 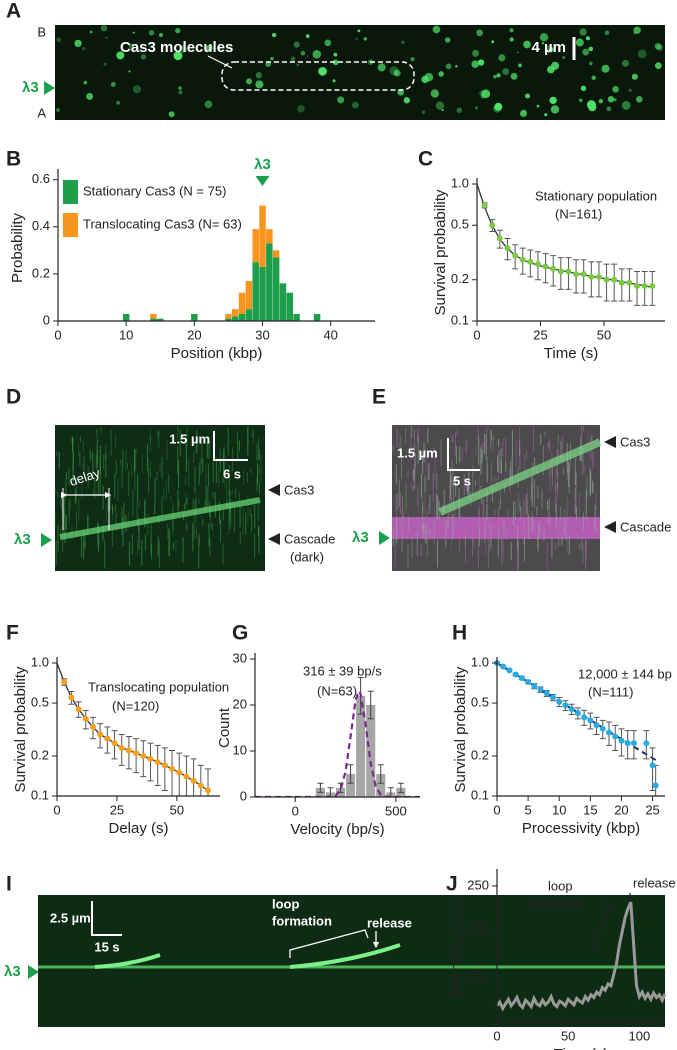 What do you see at coordinates (132, 727) in the screenshot?
I see `fit-line` at bounding box center [132, 727].